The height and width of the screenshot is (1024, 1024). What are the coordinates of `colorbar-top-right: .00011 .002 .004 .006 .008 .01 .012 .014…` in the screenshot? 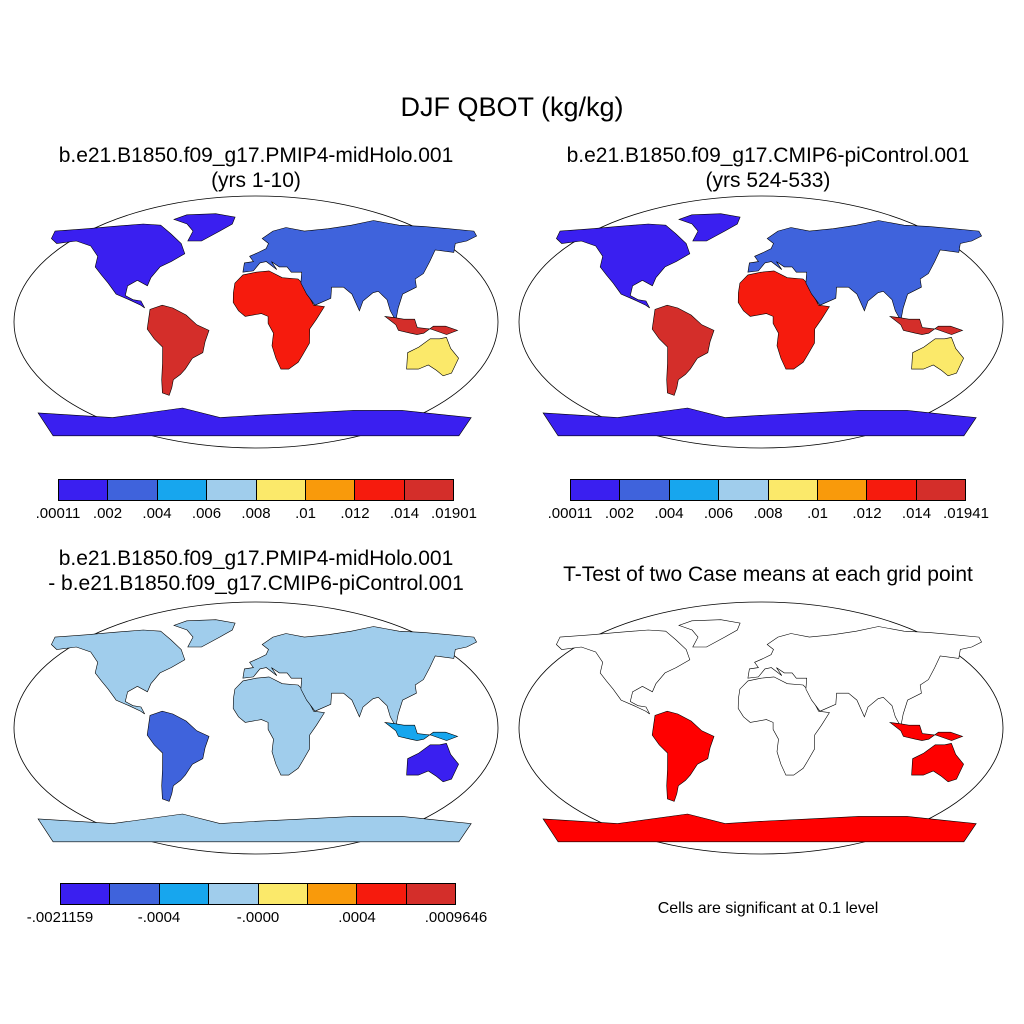 It's located at (768, 502).